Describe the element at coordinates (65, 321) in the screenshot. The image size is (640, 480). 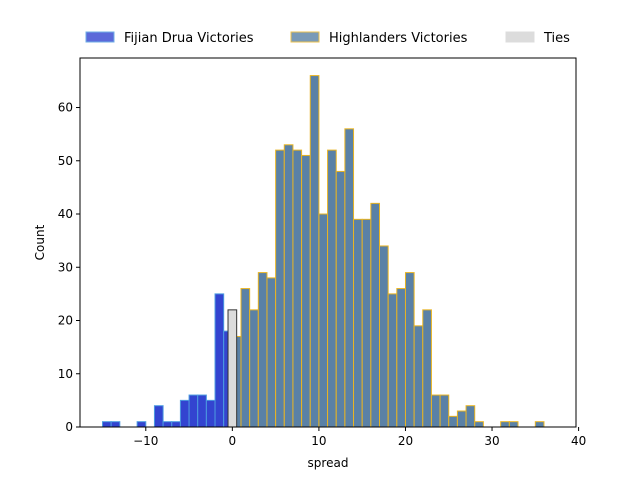
I see `y-tick-label: 20` at that location.